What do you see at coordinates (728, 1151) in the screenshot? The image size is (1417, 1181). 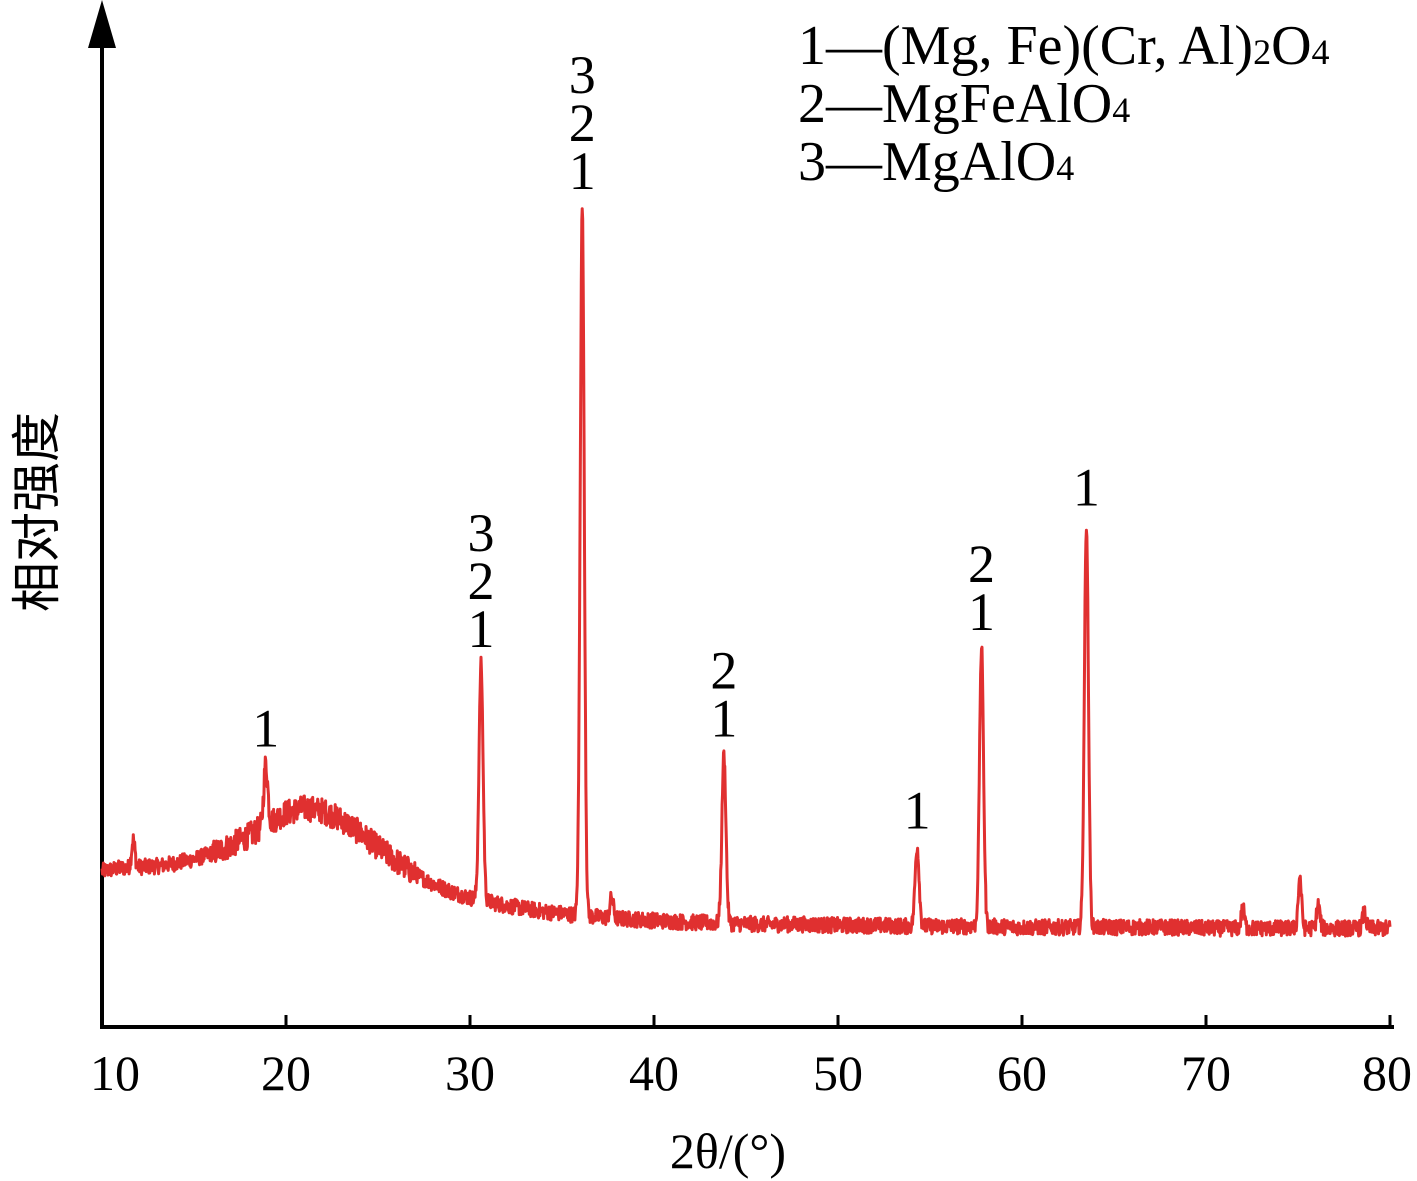 I see `x-axis-title: 2θ/(°)` at bounding box center [728, 1151].